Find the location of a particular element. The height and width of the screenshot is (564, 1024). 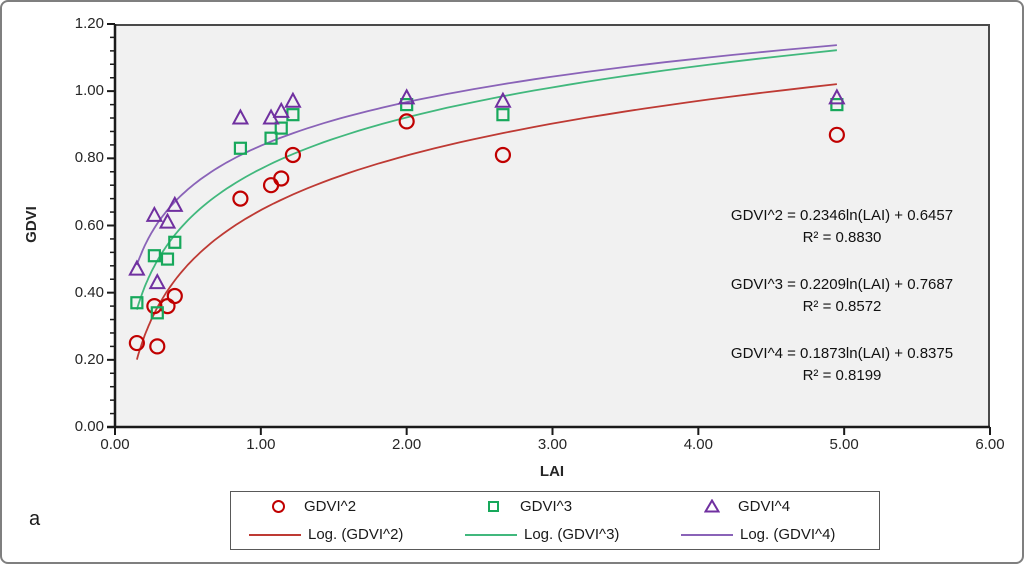

y-tick-label: 0.80 is located at coordinates (89, 158).